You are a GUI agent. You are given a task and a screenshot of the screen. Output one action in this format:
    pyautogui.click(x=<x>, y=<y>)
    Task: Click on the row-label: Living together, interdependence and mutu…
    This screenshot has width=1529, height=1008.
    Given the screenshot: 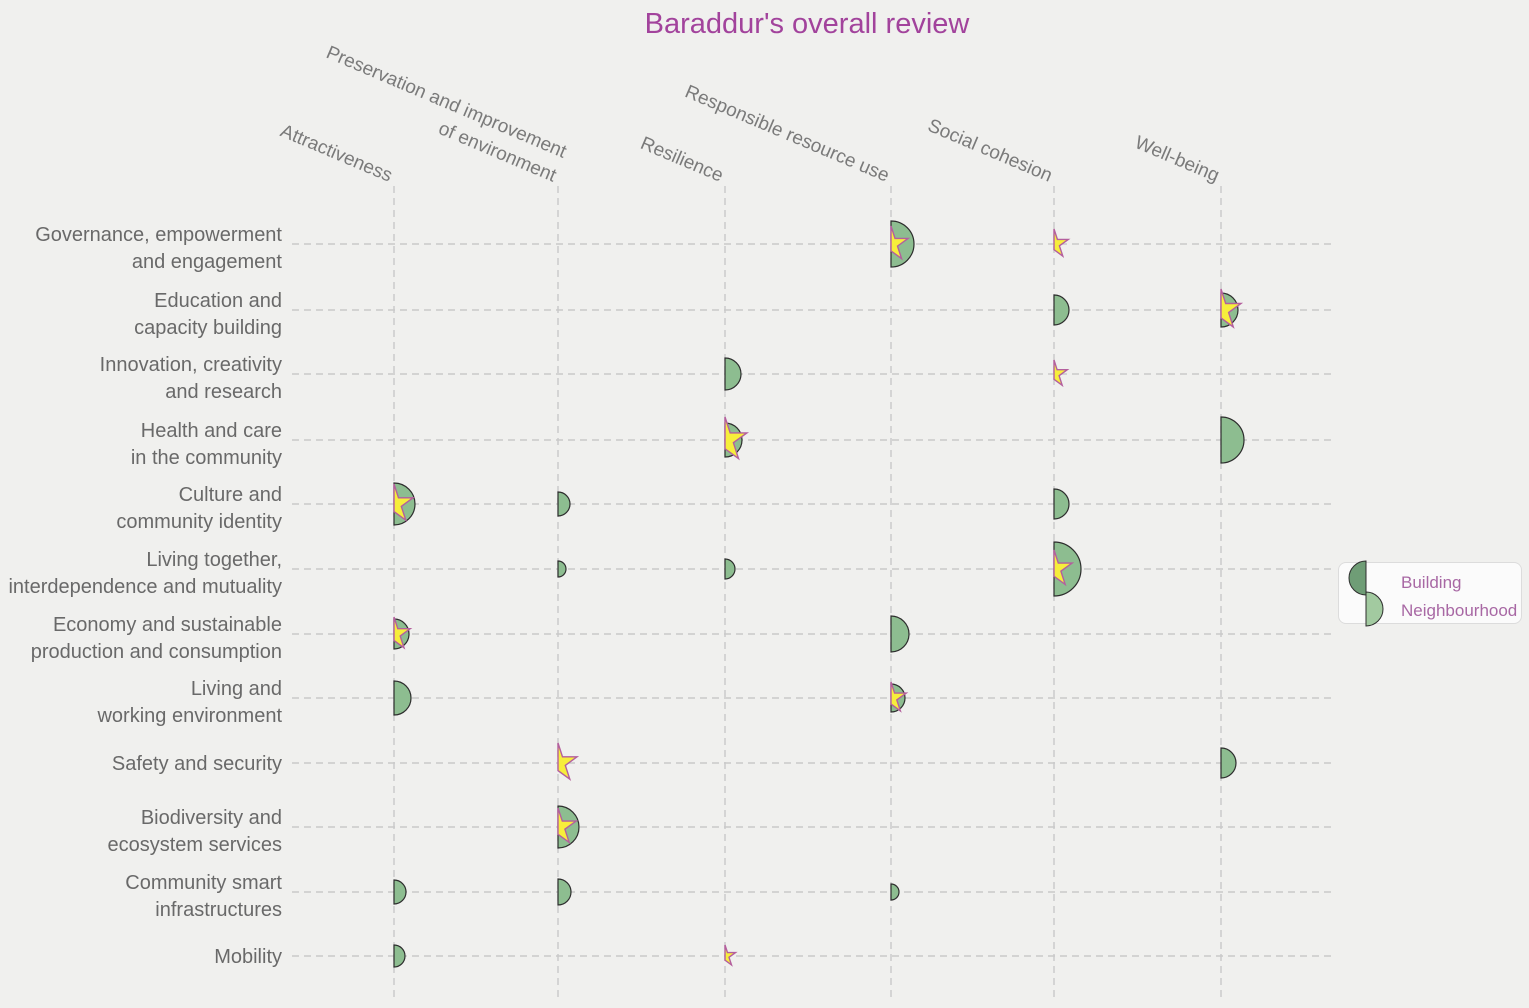 What is the action you would take?
    pyautogui.click(x=145, y=573)
    